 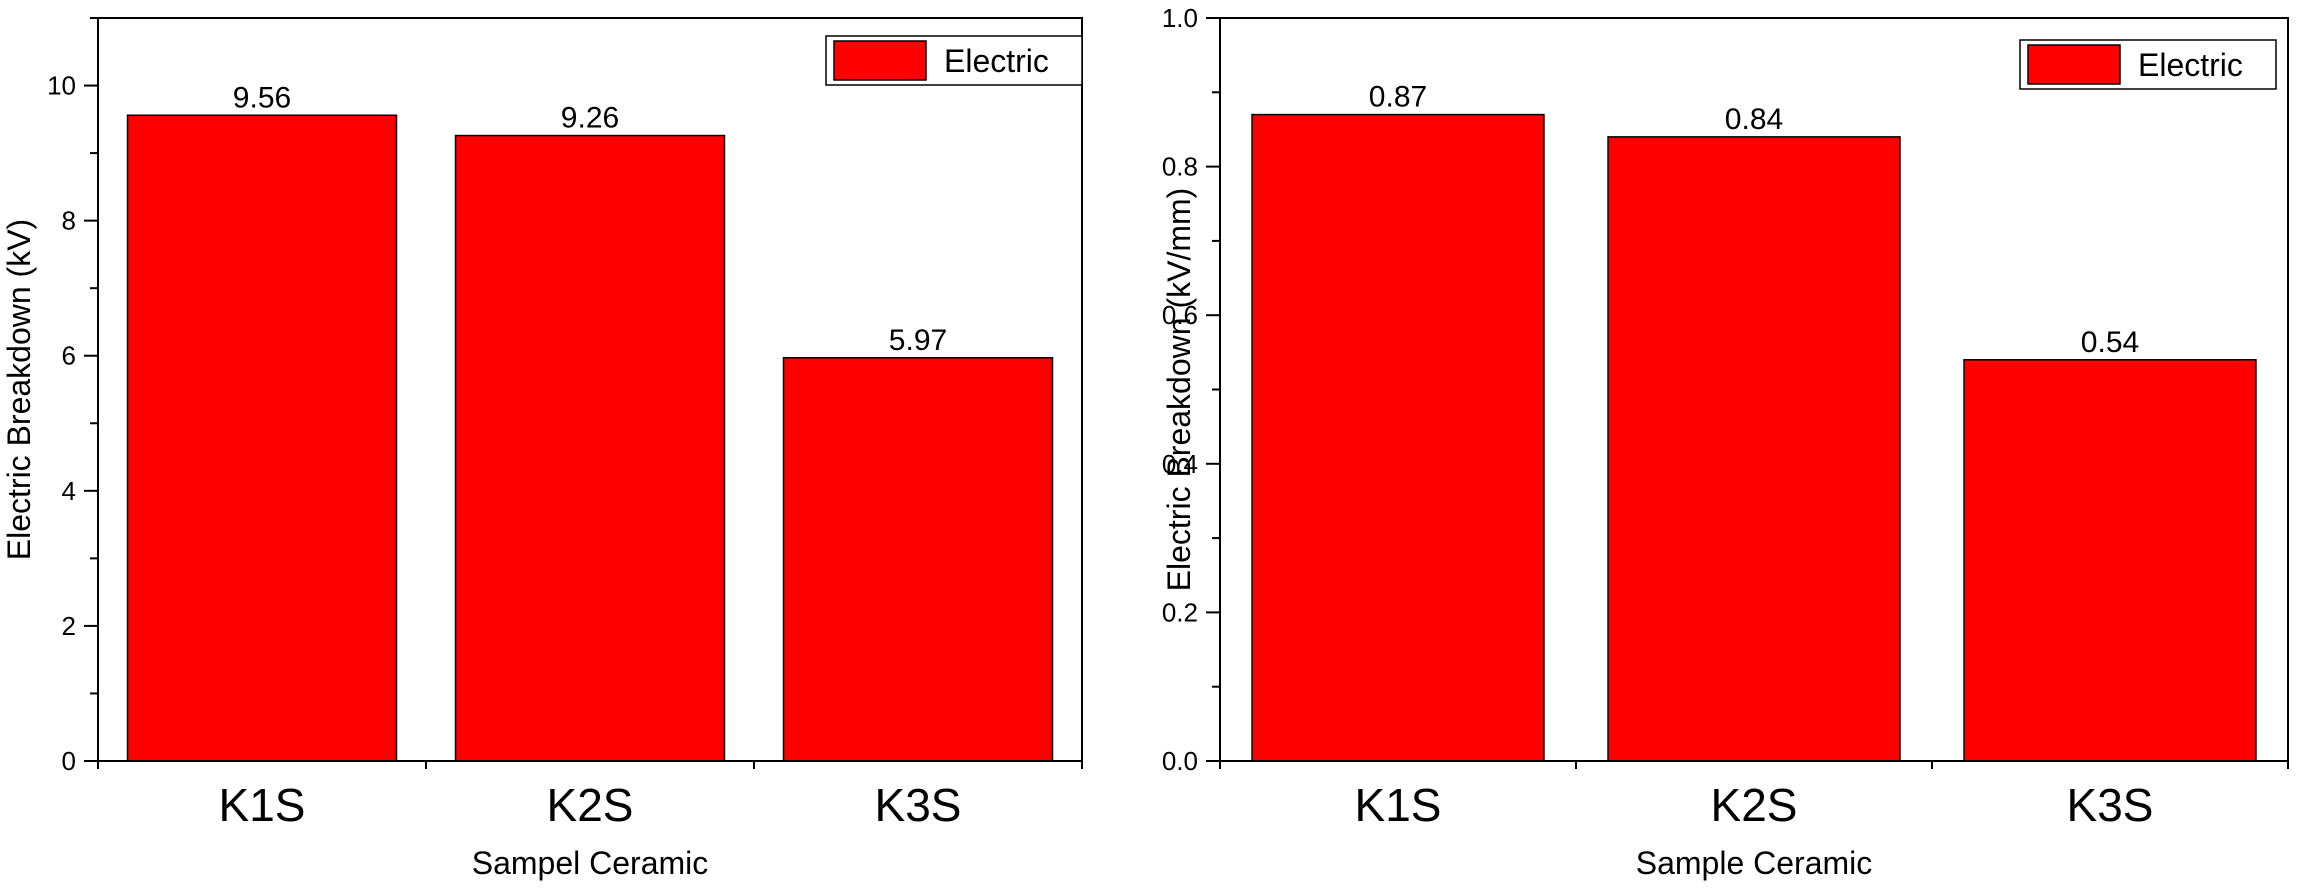 I want to click on y-tick-label: 1.0, so click(x=1180, y=18).